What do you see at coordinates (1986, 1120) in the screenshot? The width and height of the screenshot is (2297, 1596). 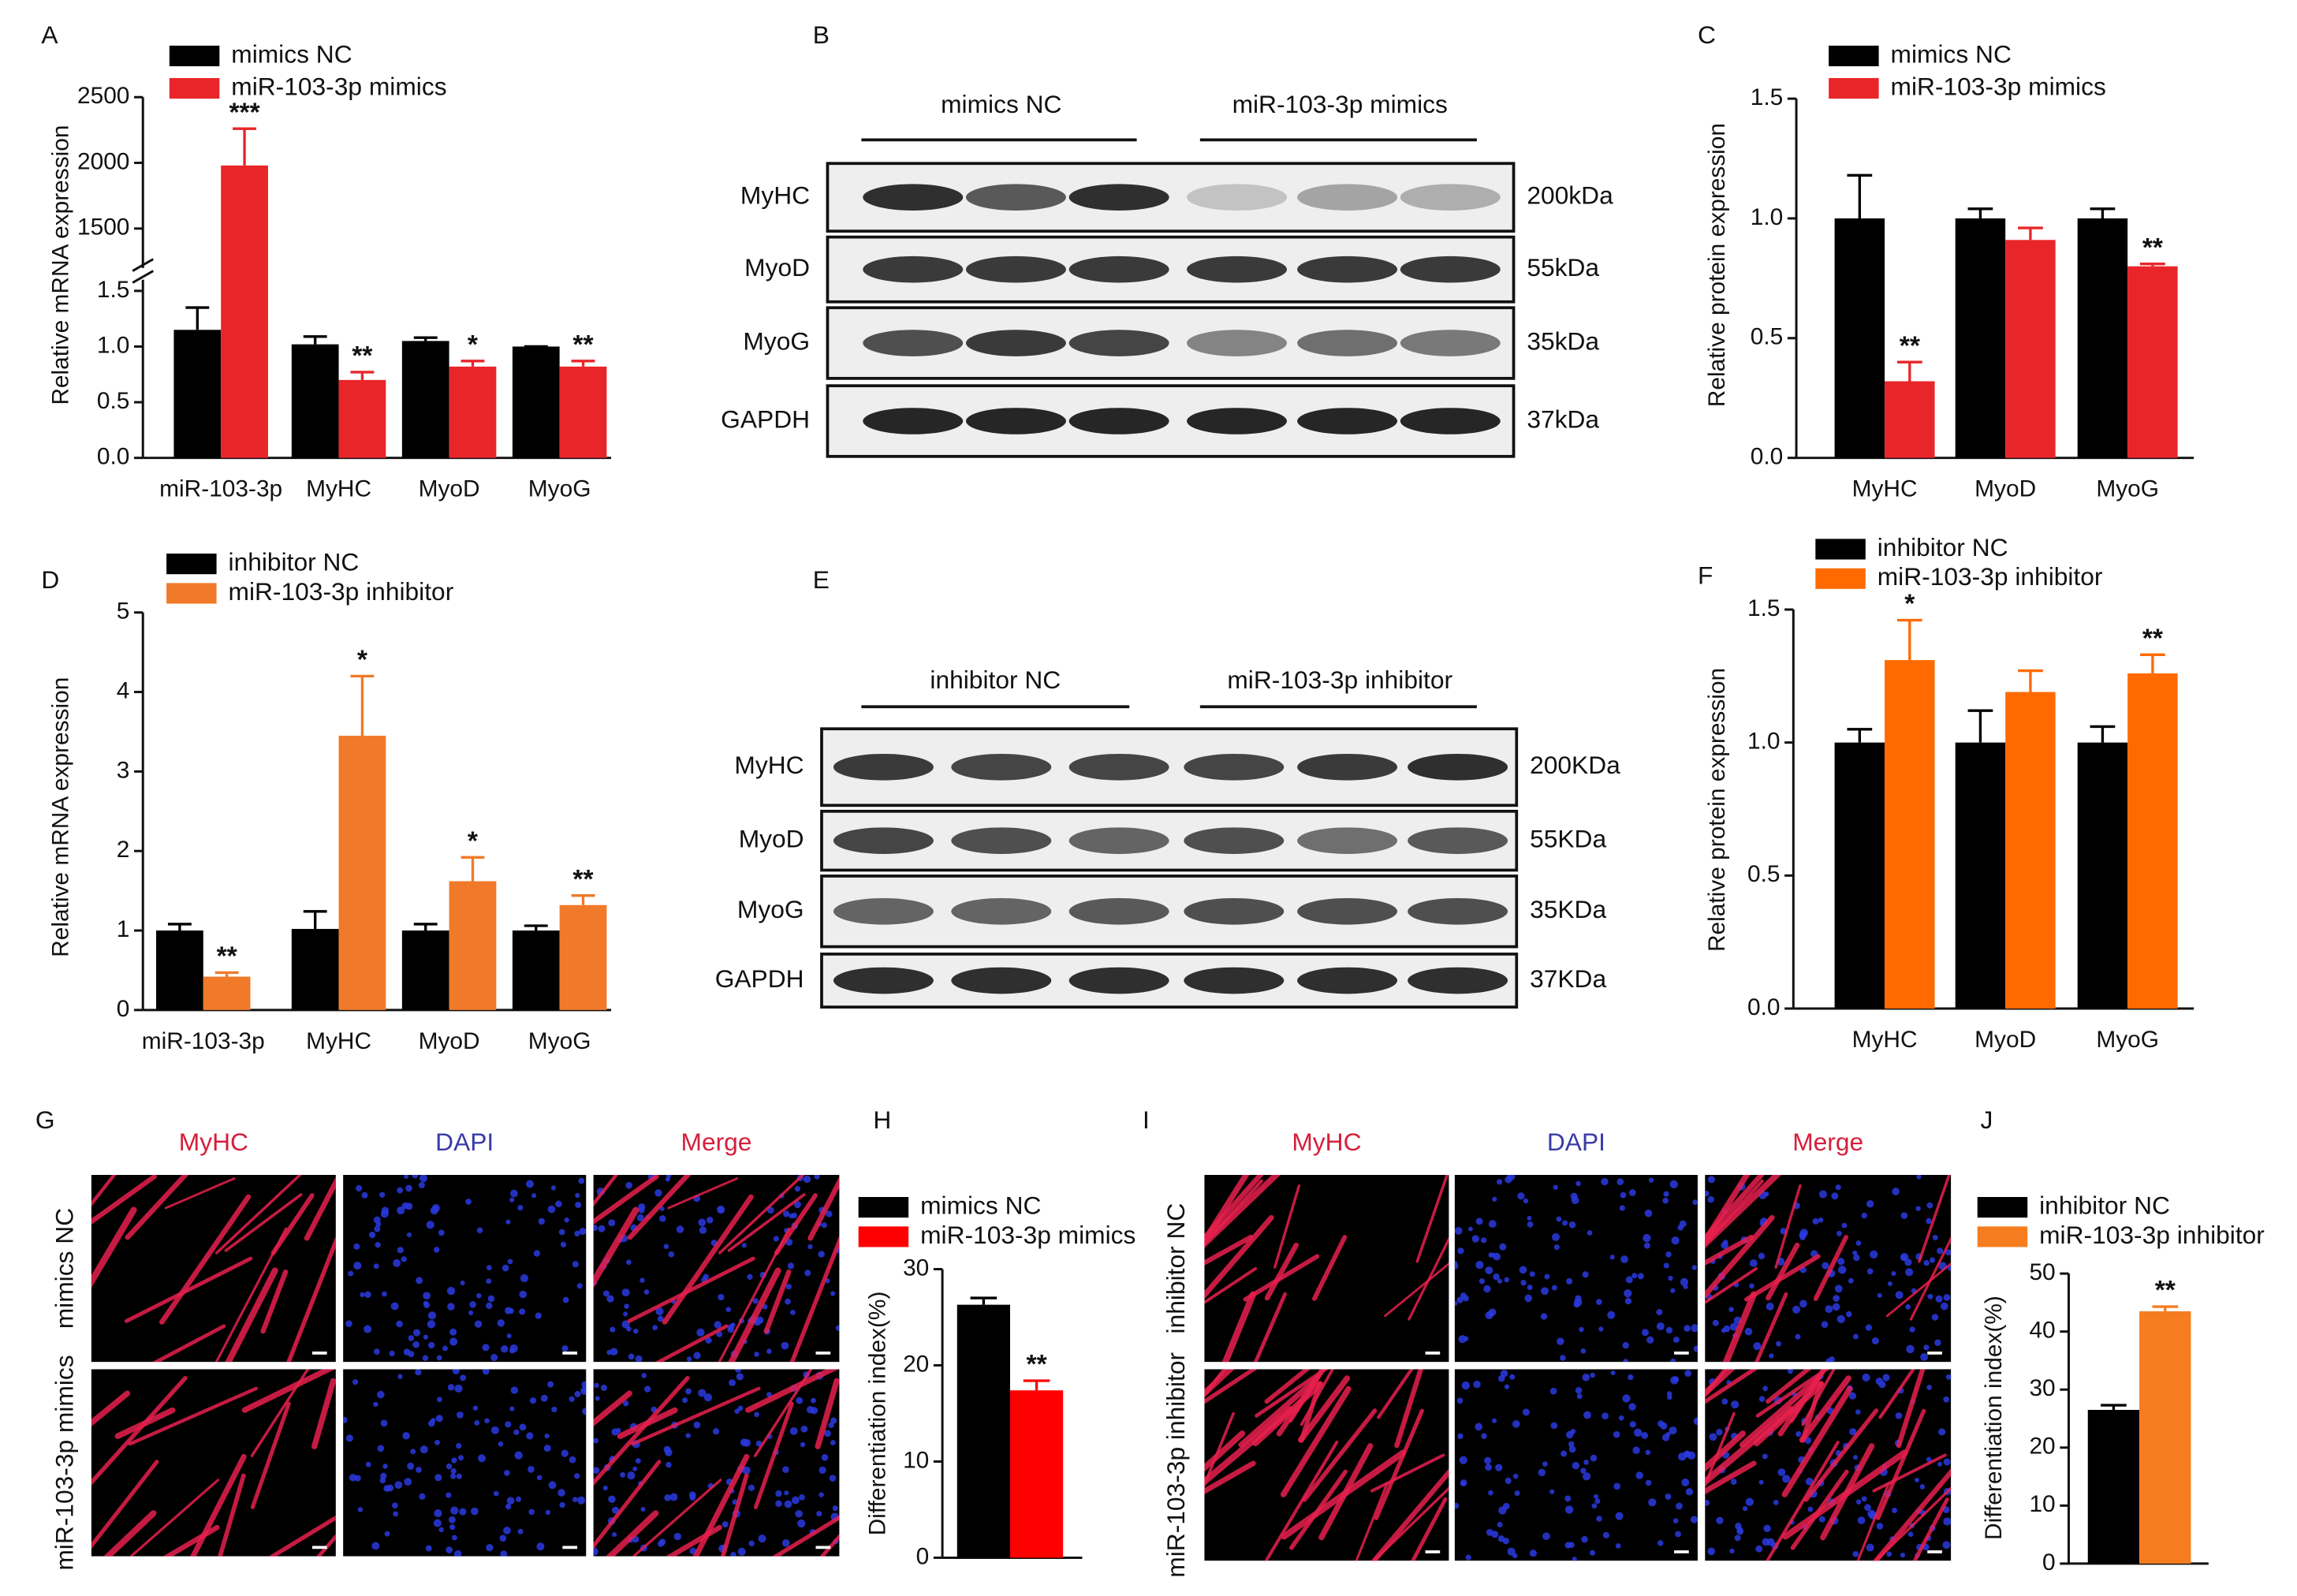 I see `panel-label: J` at bounding box center [1986, 1120].